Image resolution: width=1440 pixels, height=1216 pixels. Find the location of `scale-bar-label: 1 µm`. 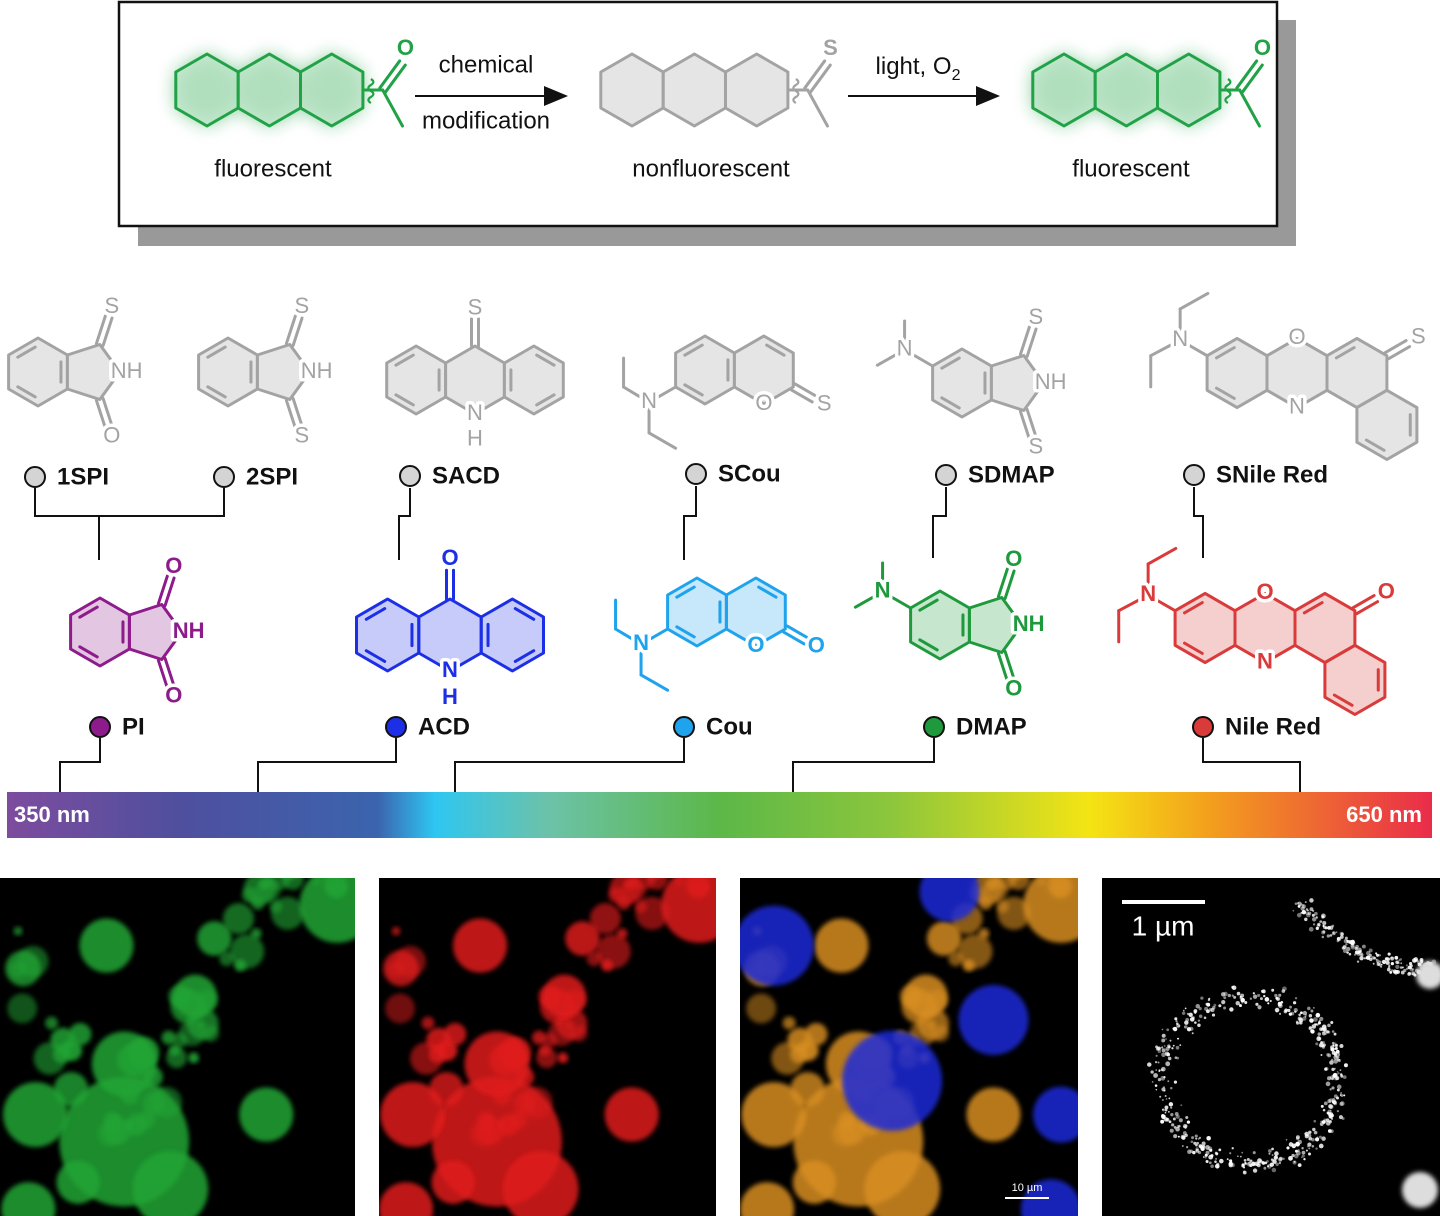

scale-bar-label: 1 µm is located at coordinates (1163, 925).